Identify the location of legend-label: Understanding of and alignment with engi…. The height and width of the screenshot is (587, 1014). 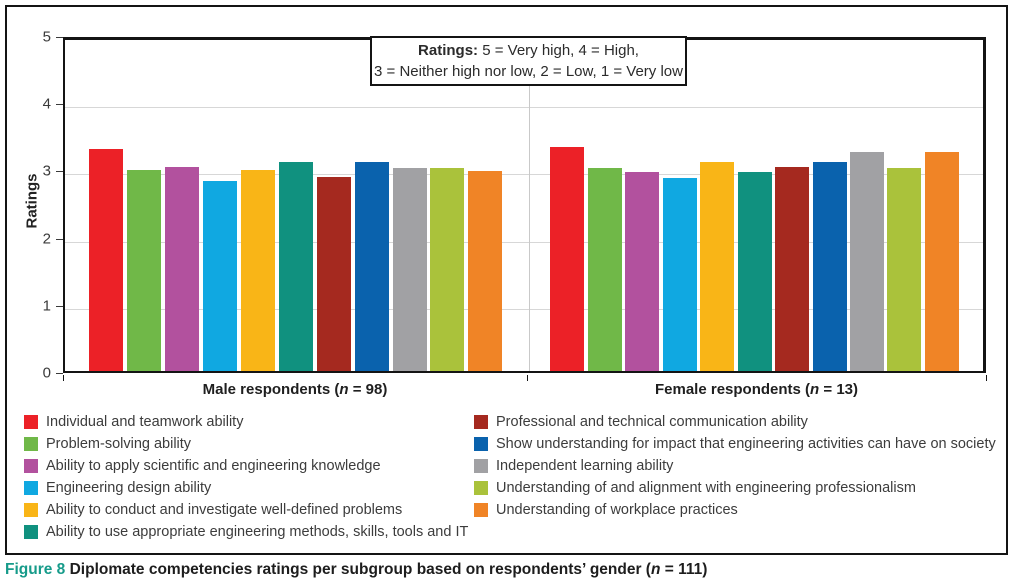
(706, 488).